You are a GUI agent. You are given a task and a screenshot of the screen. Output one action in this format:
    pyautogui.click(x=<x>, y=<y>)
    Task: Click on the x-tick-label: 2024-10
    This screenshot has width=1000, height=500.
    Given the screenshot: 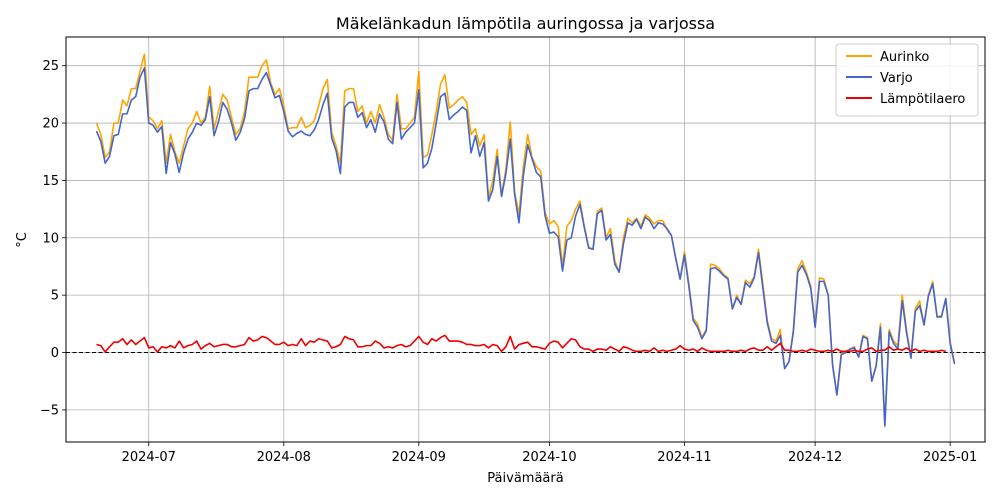 What is the action you would take?
    pyautogui.click(x=549, y=457)
    